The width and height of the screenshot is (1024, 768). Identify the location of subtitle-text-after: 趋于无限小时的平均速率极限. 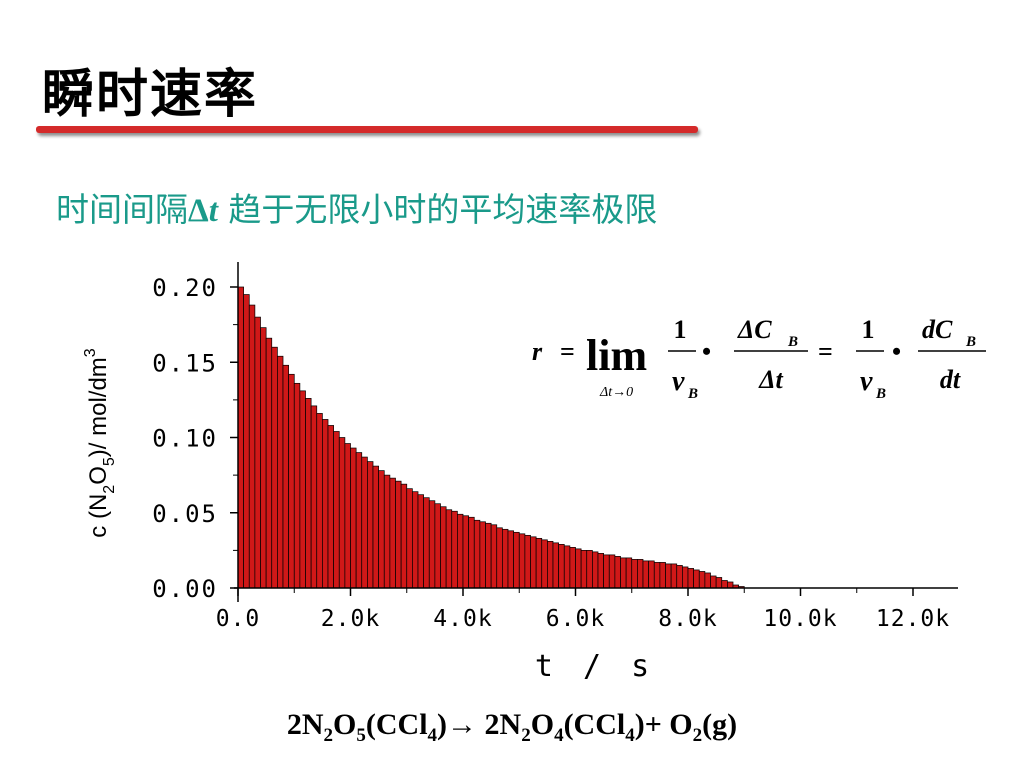
(437, 209).